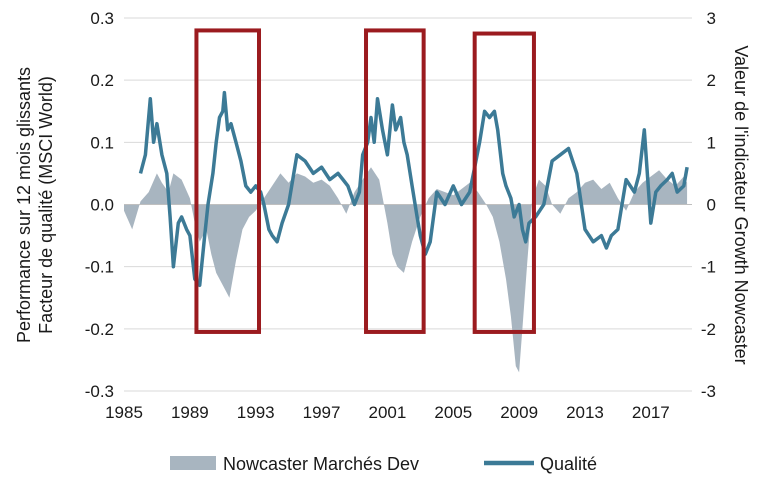  What do you see at coordinates (190, 412) in the screenshot?
I see `x-tick-label: 1989` at bounding box center [190, 412].